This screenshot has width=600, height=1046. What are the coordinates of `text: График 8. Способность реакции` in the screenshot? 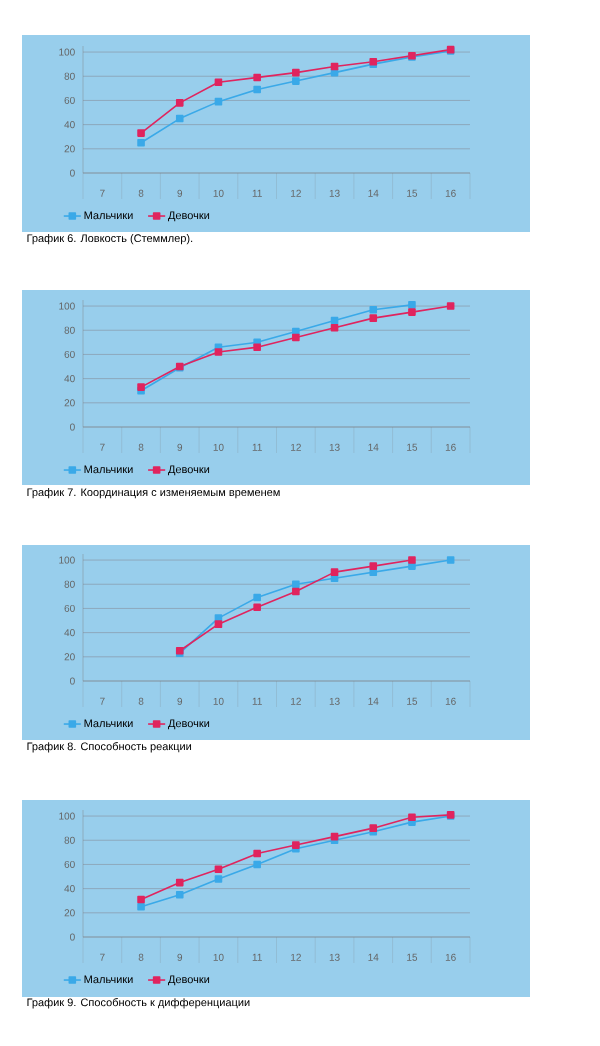 It's located at (109, 747).